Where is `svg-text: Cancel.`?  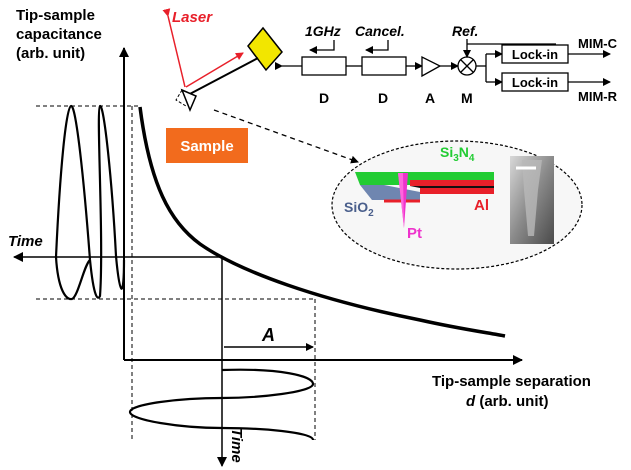
svg-text: Cancel. is located at coordinates (380, 31).